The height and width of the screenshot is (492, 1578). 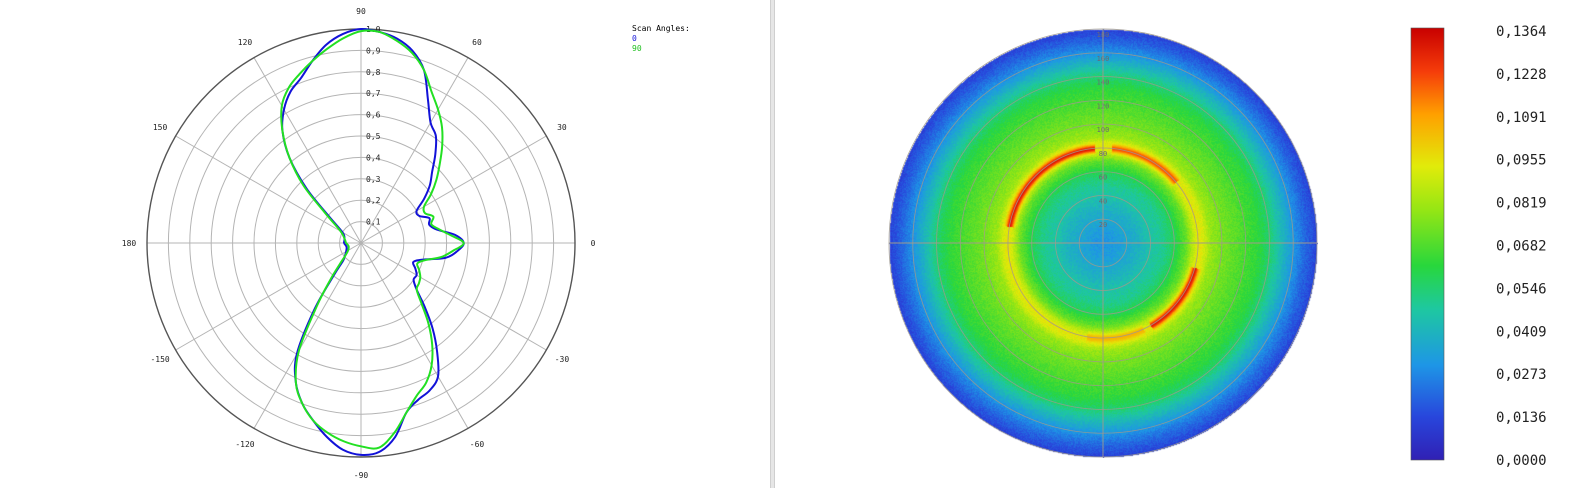 What do you see at coordinates (1521, 32) in the screenshot?
I see `colorbar-tick-label: 0,1364` at bounding box center [1521, 32].